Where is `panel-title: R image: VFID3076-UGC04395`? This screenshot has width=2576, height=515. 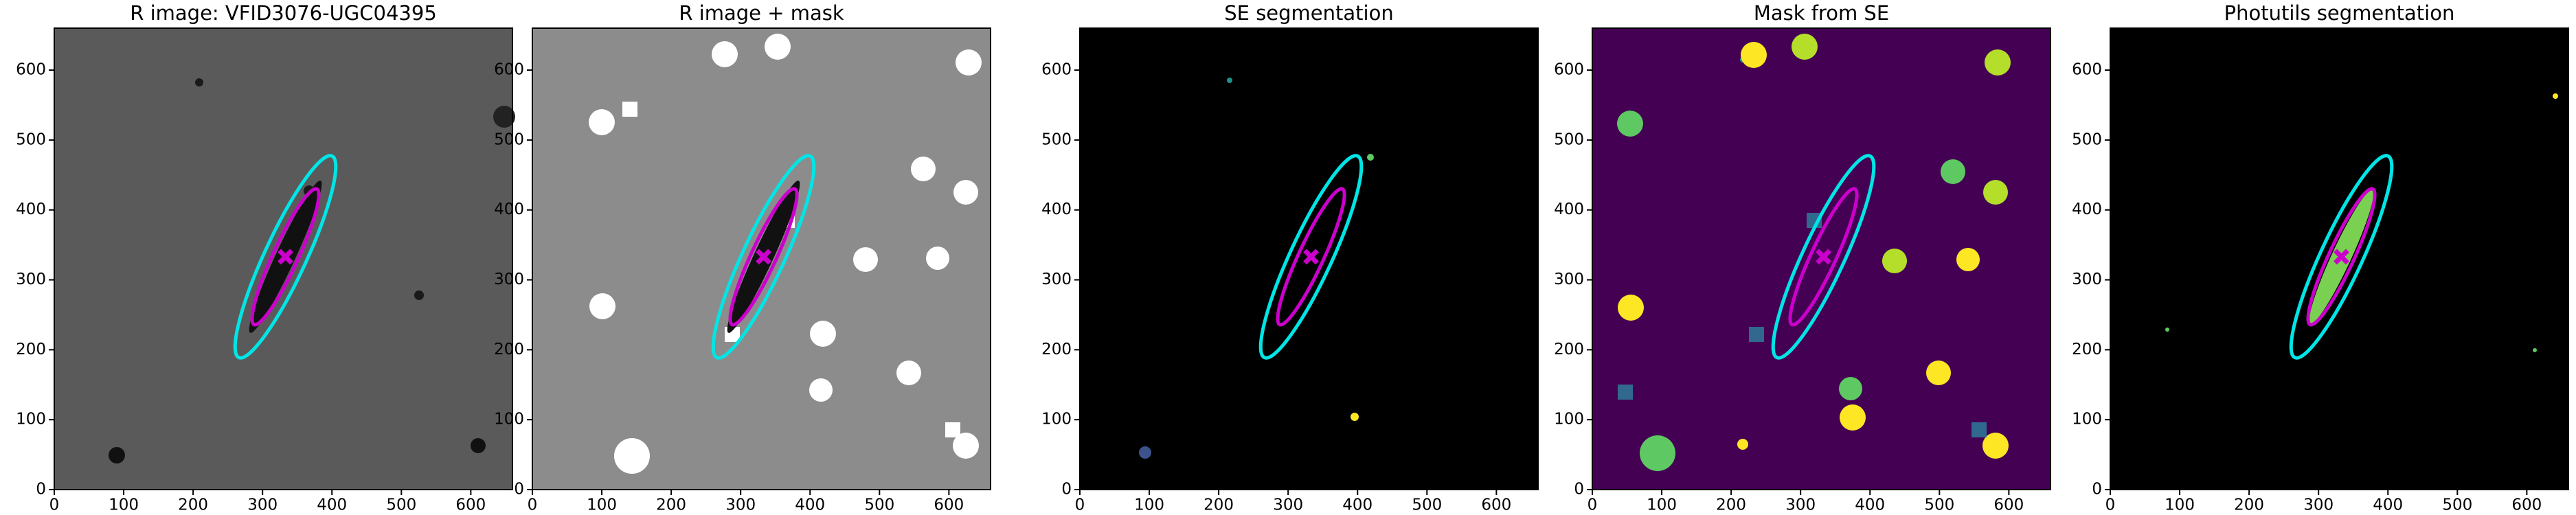 panel-title: R image: VFID3076-UGC04395 is located at coordinates (283, 13).